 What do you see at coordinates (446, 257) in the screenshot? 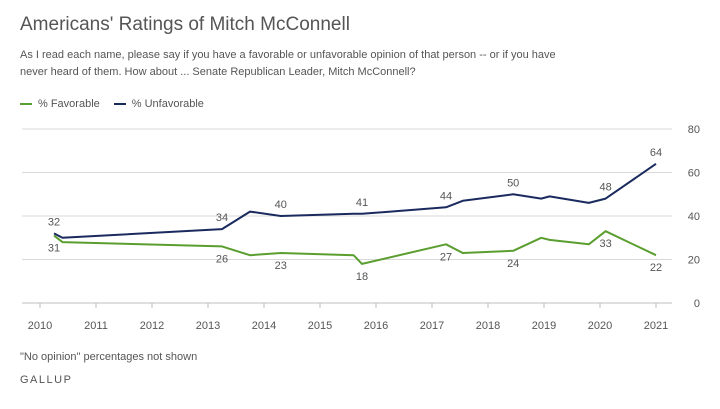
I see `data-label-favorable: 27` at bounding box center [446, 257].